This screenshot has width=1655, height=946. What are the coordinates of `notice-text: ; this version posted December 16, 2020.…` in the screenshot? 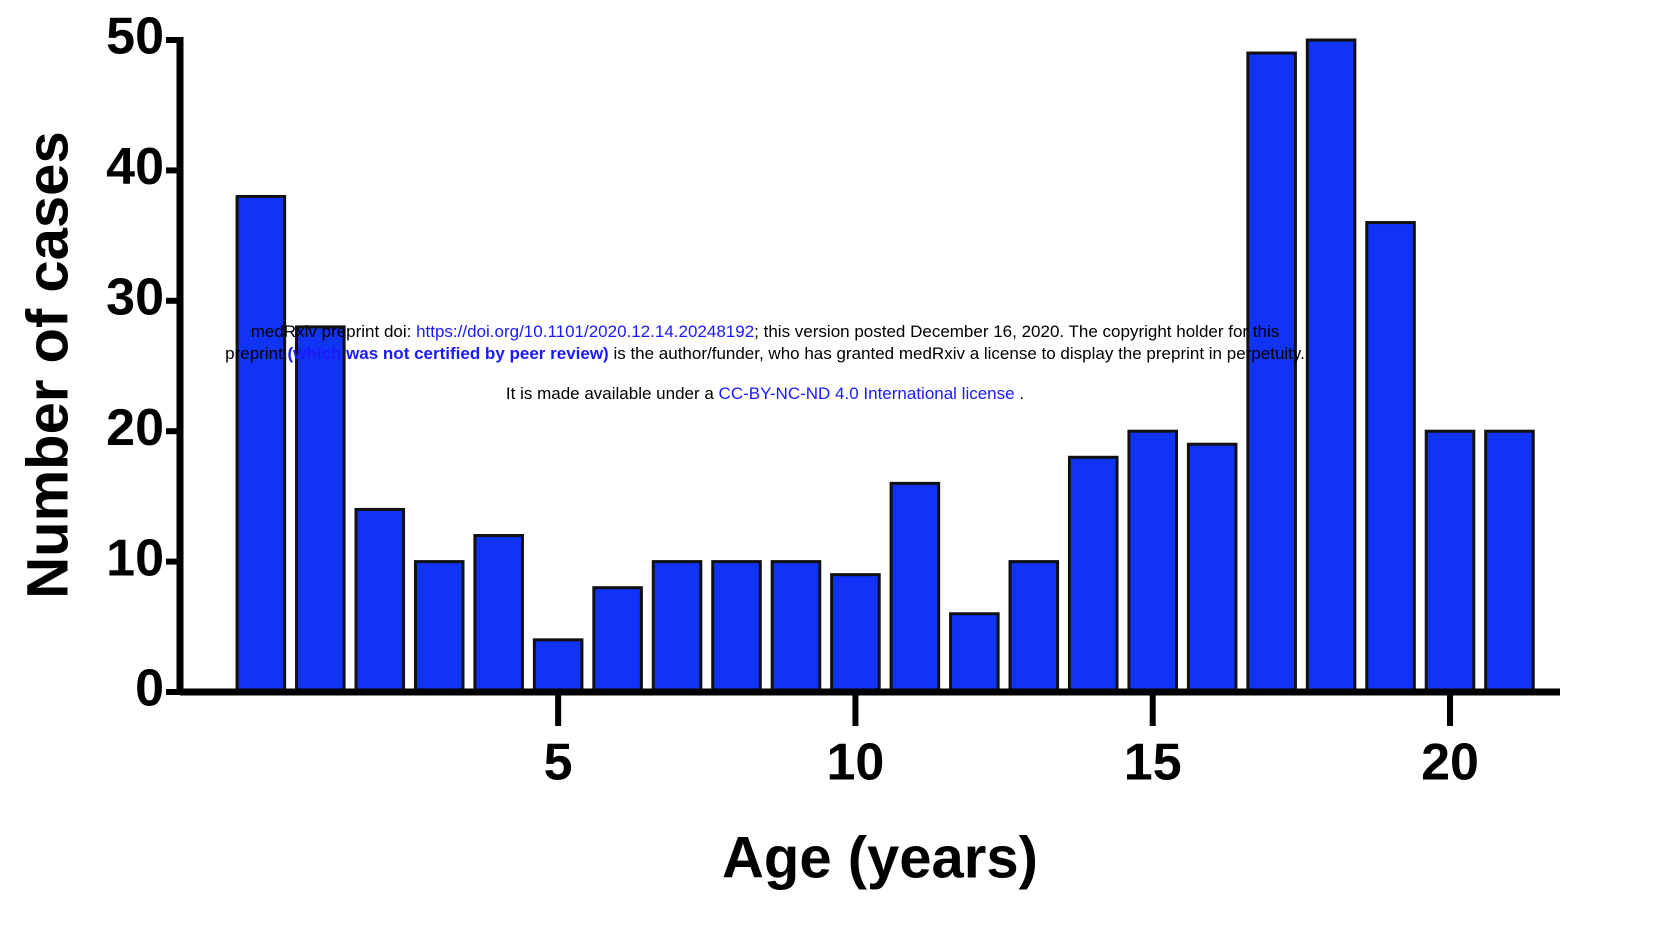 It's located at (1017, 331).